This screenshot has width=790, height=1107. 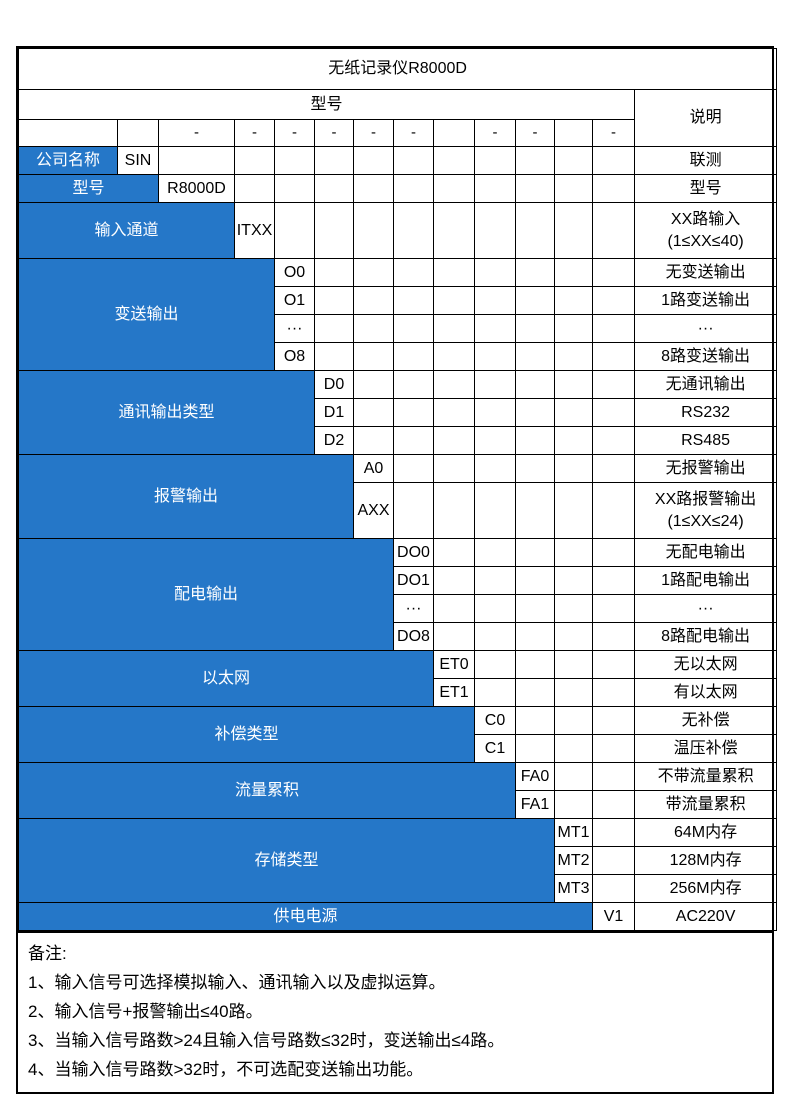 What do you see at coordinates (495, 720) in the screenshot?
I see `code-cell: C0` at bounding box center [495, 720].